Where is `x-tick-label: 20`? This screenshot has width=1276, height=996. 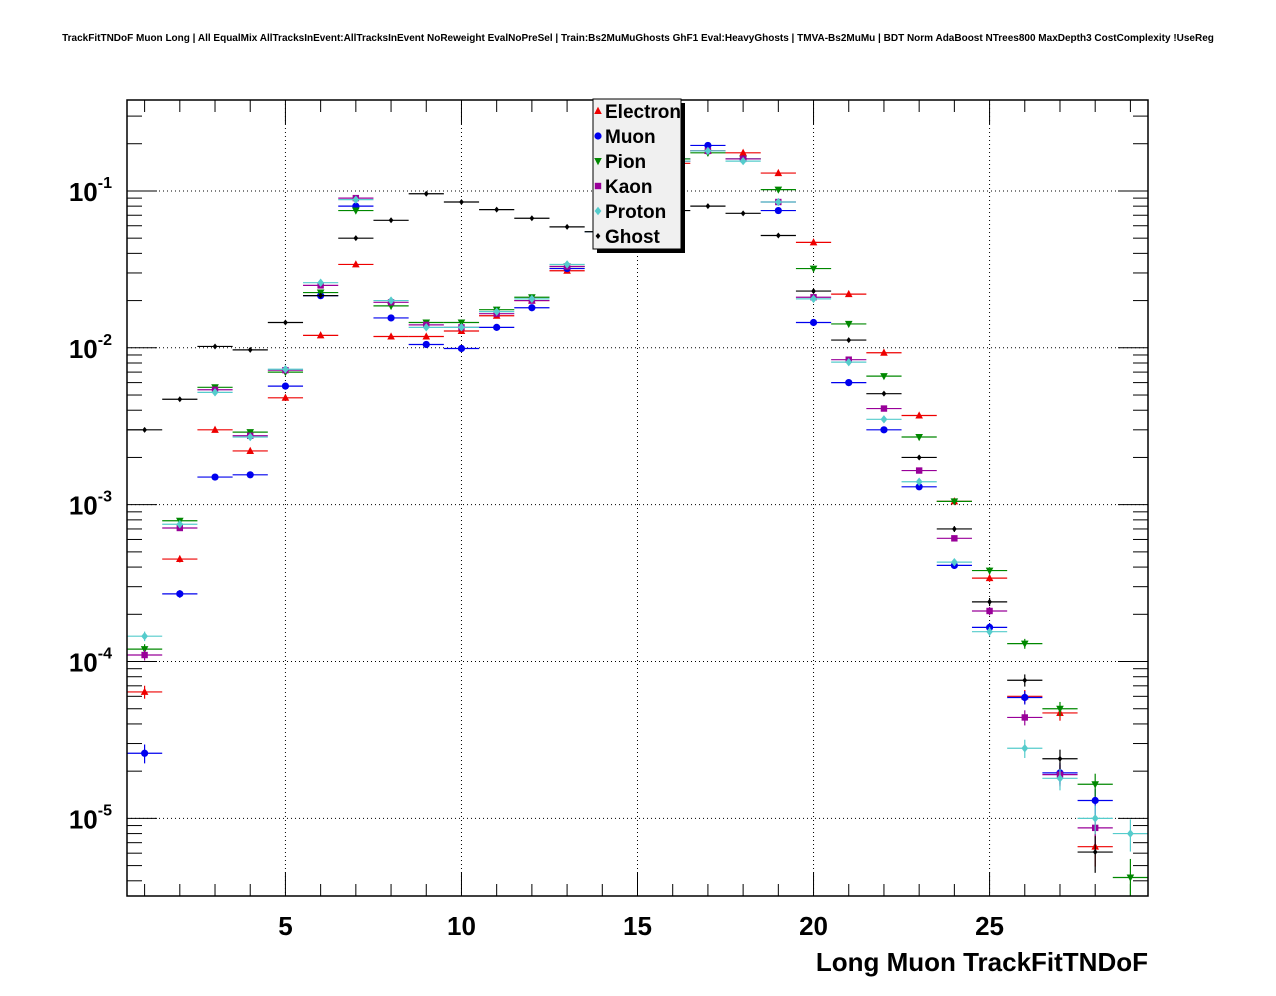 x-tick-label: 20 is located at coordinates (813, 926).